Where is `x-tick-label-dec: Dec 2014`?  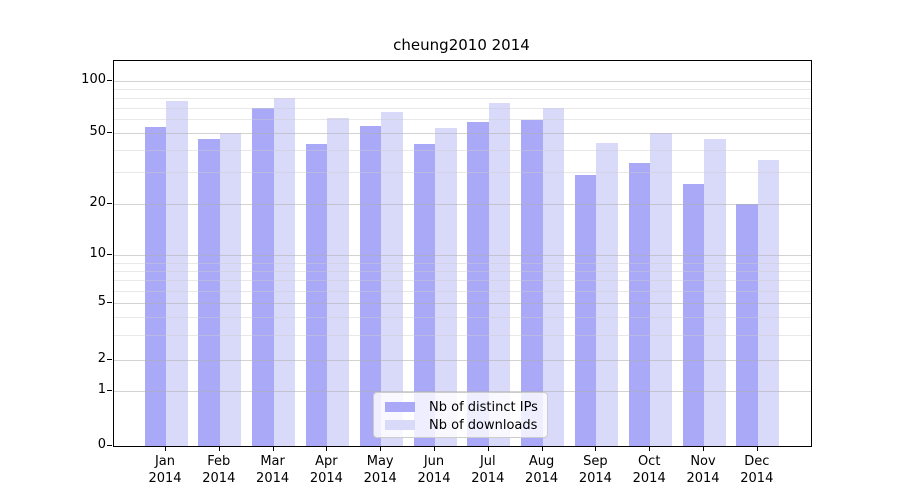
x-tick-label-dec: Dec 2014 is located at coordinates (757, 470).